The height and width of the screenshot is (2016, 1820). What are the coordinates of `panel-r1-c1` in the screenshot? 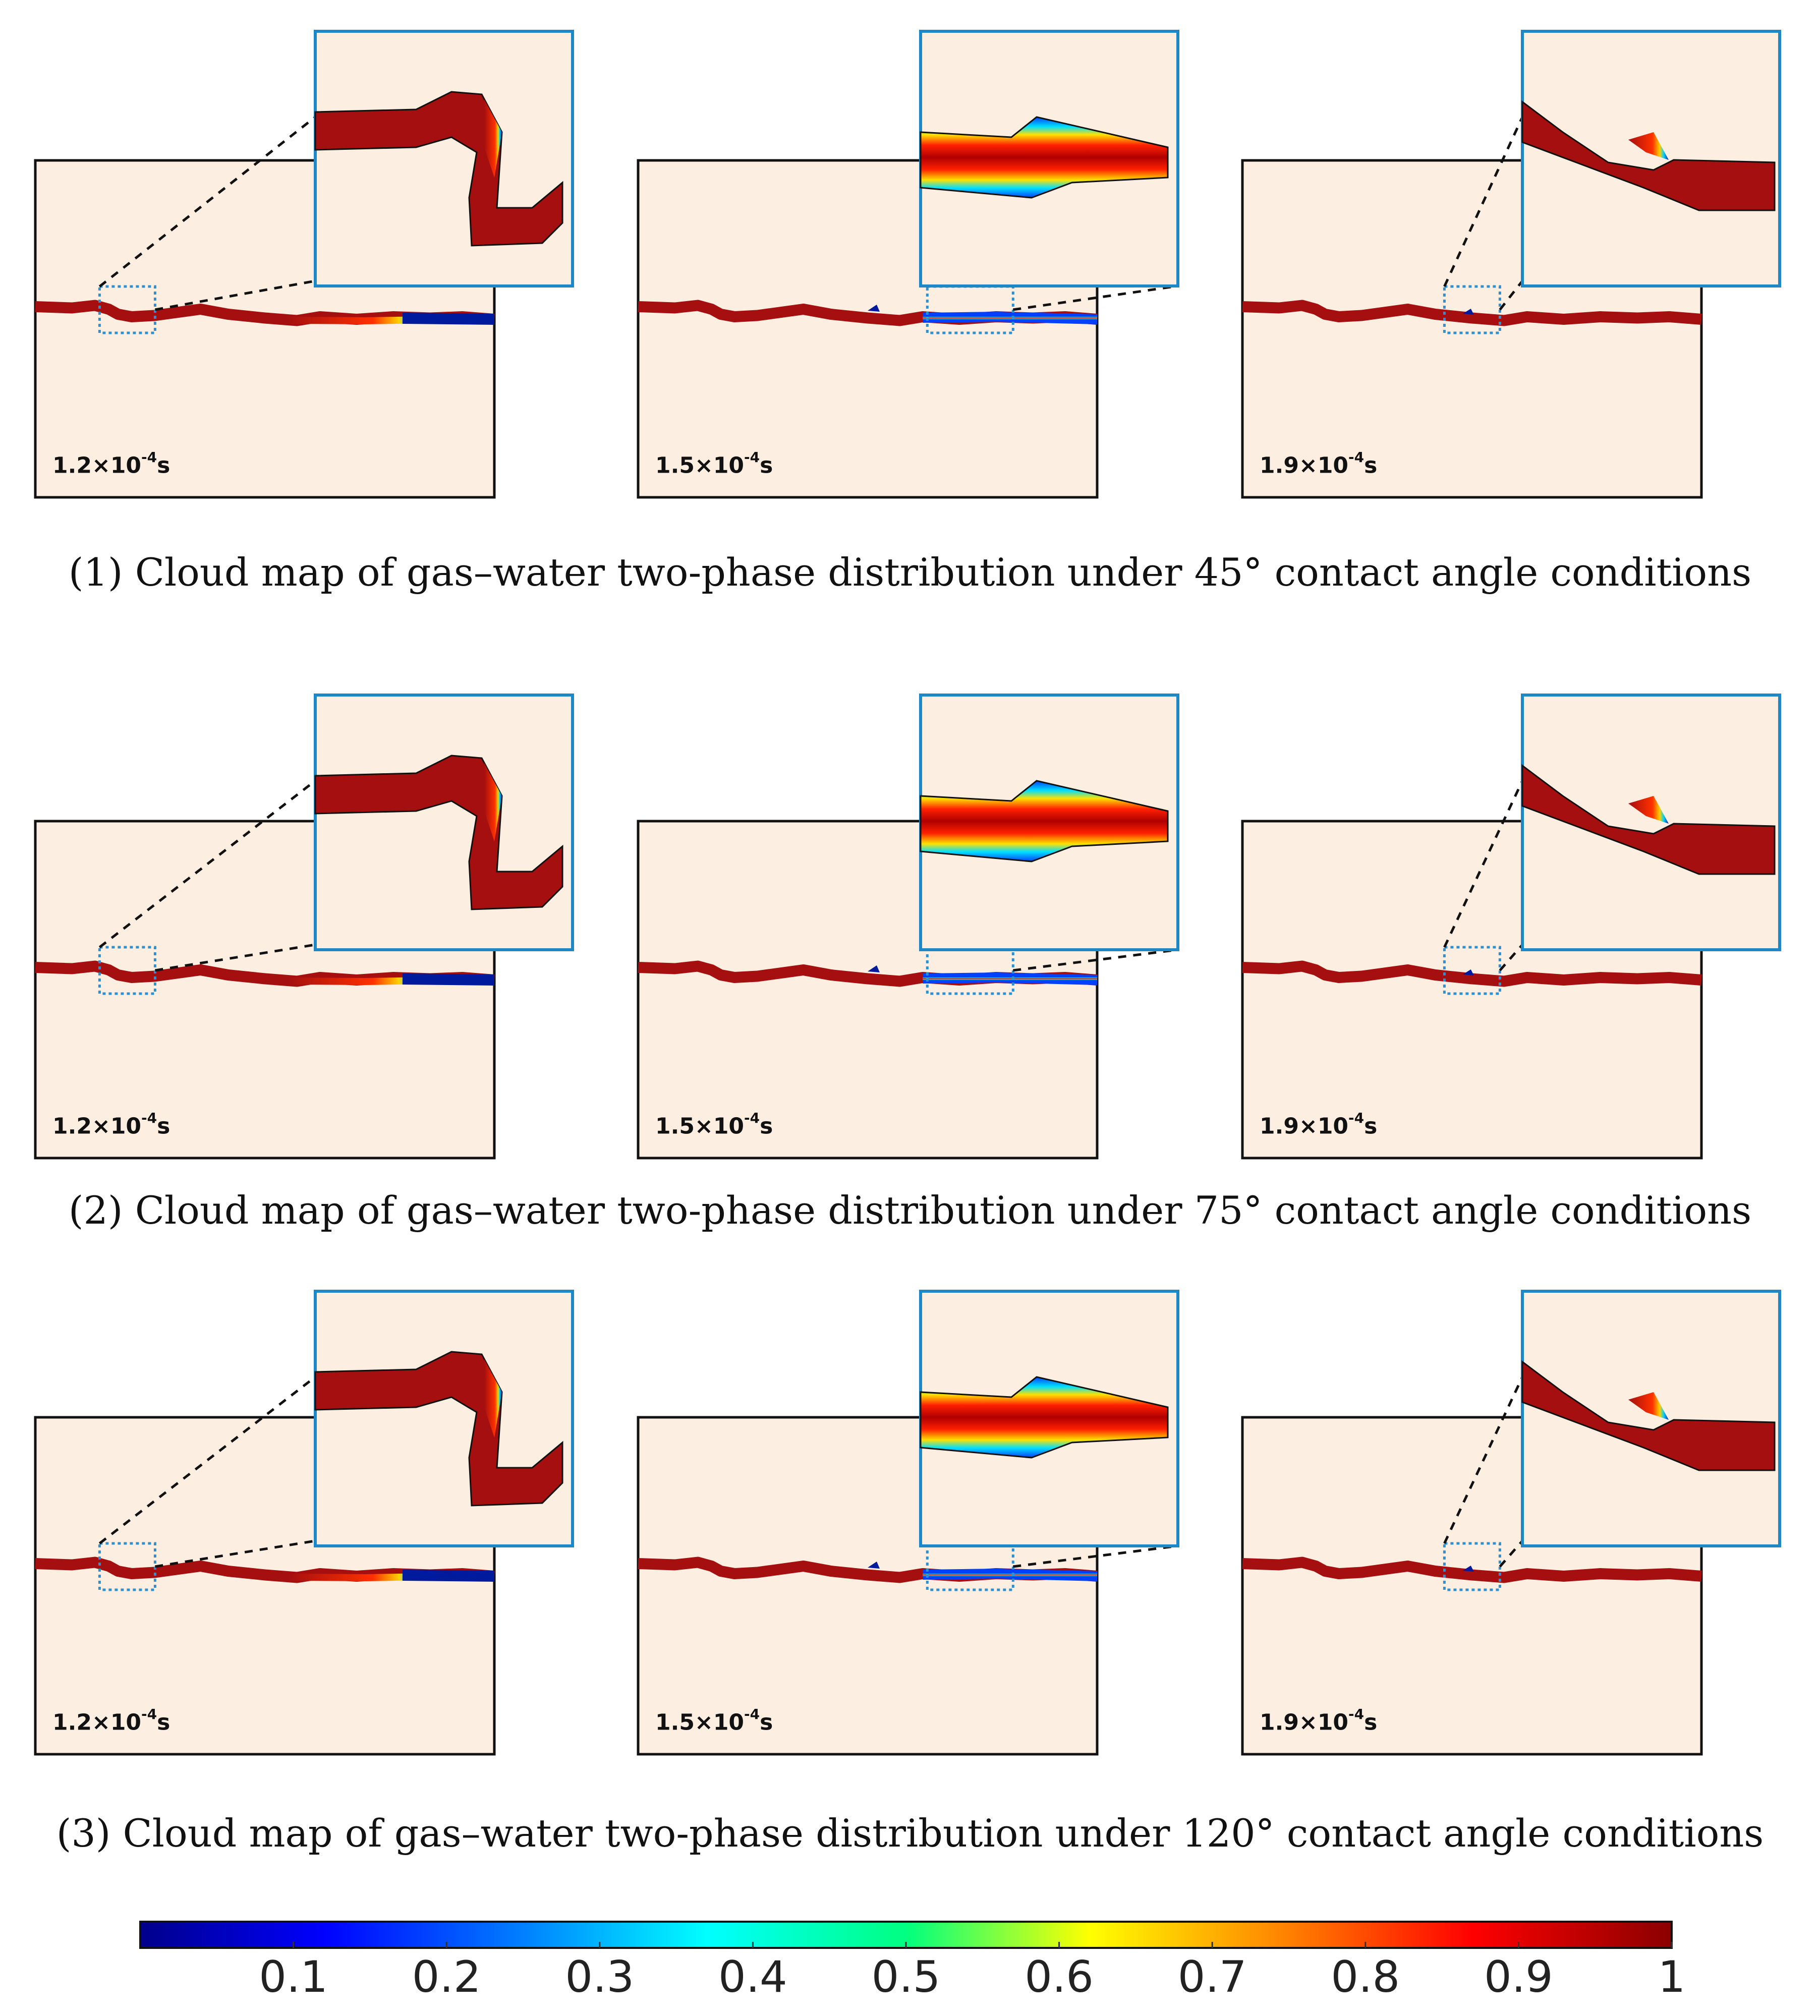 It's located at (304, 264).